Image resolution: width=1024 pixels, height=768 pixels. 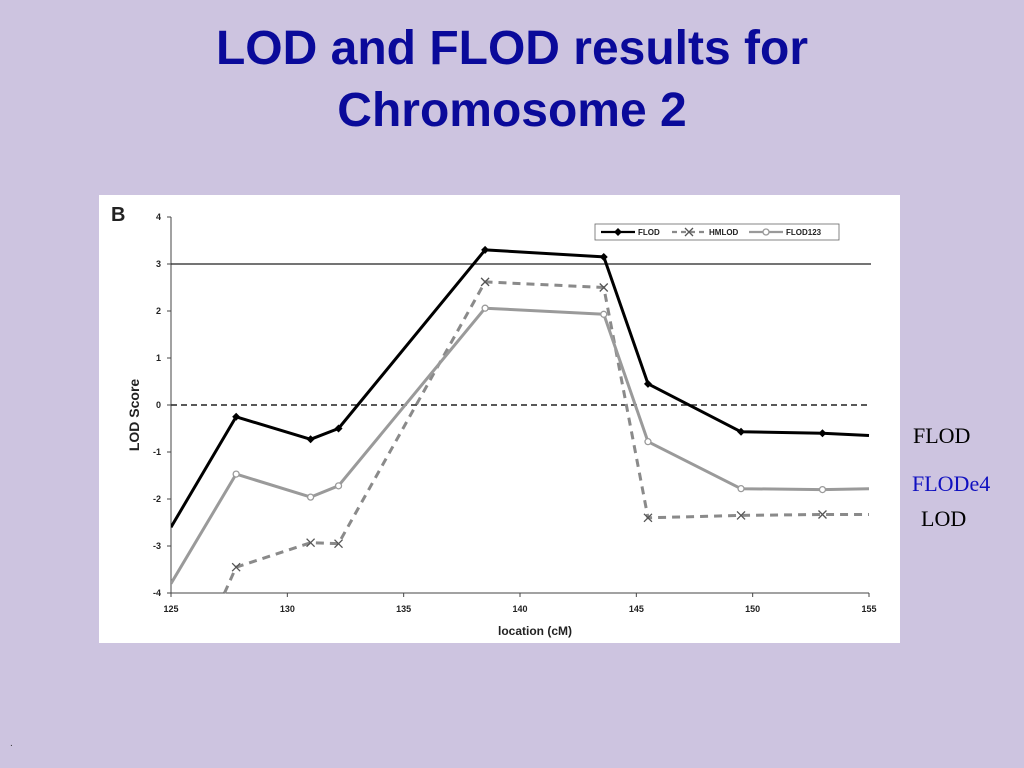 What do you see at coordinates (766, 232) in the screenshot?
I see `legend-marker-flod123` at bounding box center [766, 232].